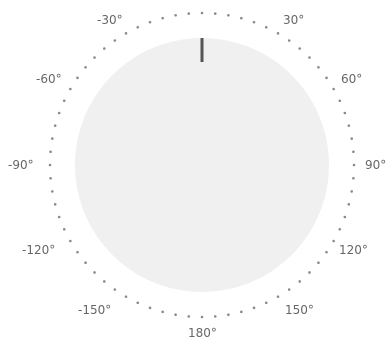 The height and width of the screenshot is (343, 387). Describe the element at coordinates (38, 250) in the screenshot. I see `tick-label-neg120: -120°` at that location.